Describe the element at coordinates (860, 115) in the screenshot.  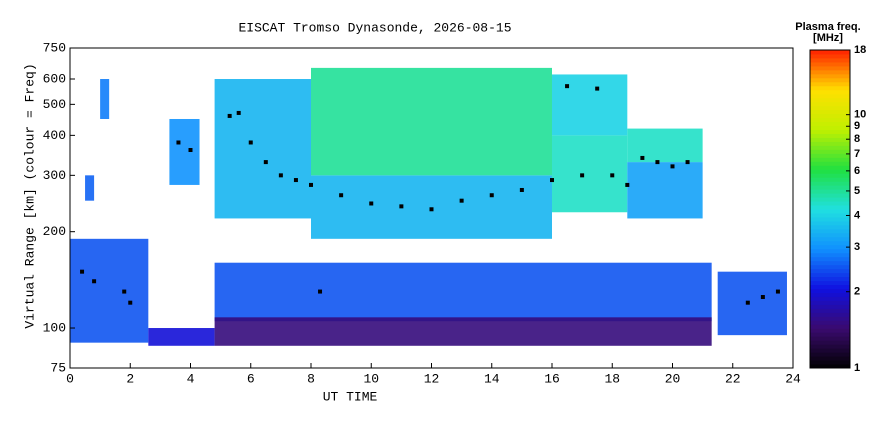
I see `colorbar-tick-label: 10` at that location.